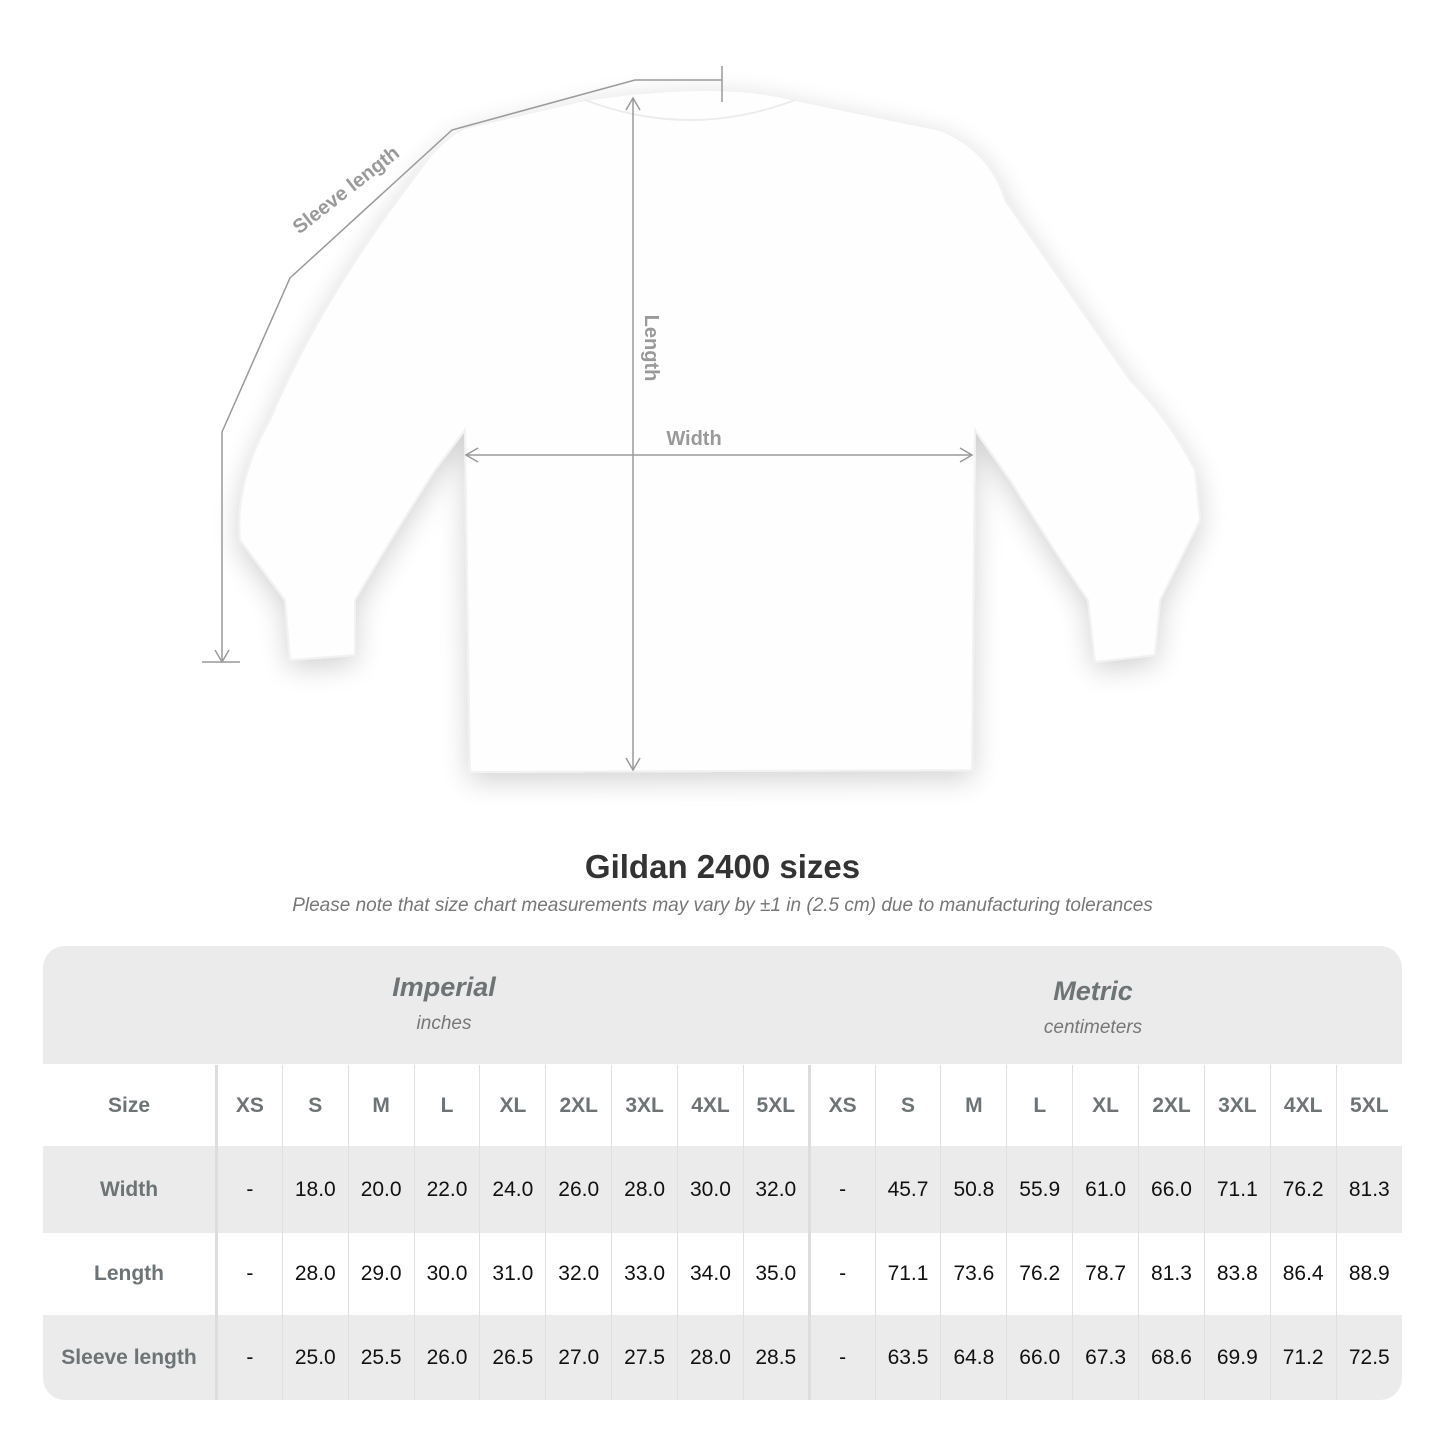 The height and width of the screenshot is (1445, 1445). What do you see at coordinates (1303, 1105) in the screenshot?
I see `metric-size-4xl: 4XL` at bounding box center [1303, 1105].